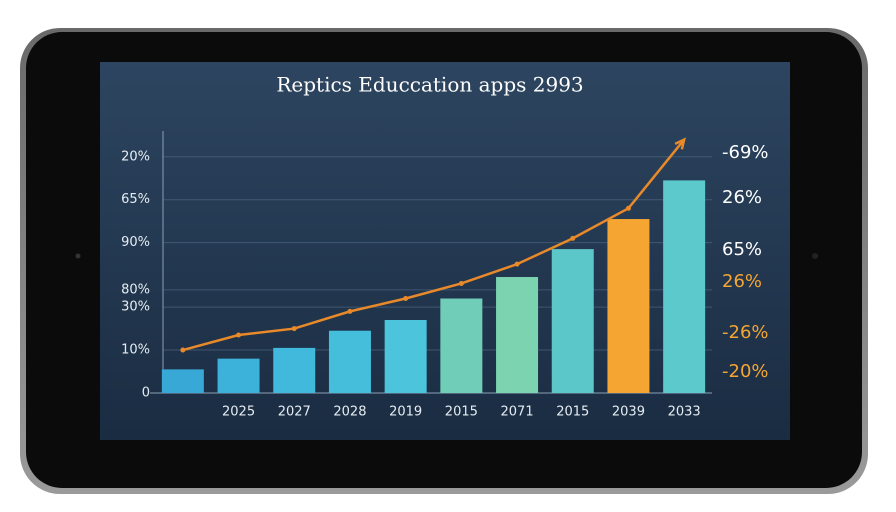 The image size is (896, 512). What do you see at coordinates (349, 412) in the screenshot?
I see `x-tick-label: 2028` at bounding box center [349, 412].